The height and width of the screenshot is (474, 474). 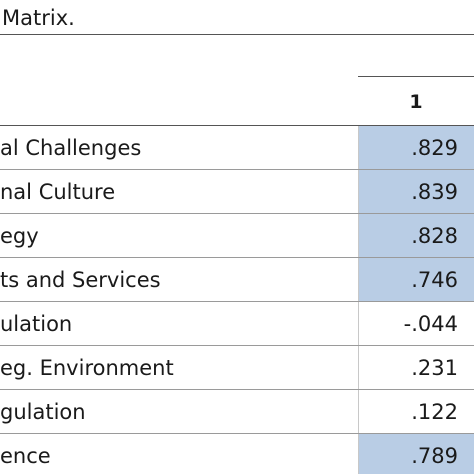 What do you see at coordinates (237, 236) in the screenshot?
I see `table-row: egy .828` at bounding box center [237, 236].